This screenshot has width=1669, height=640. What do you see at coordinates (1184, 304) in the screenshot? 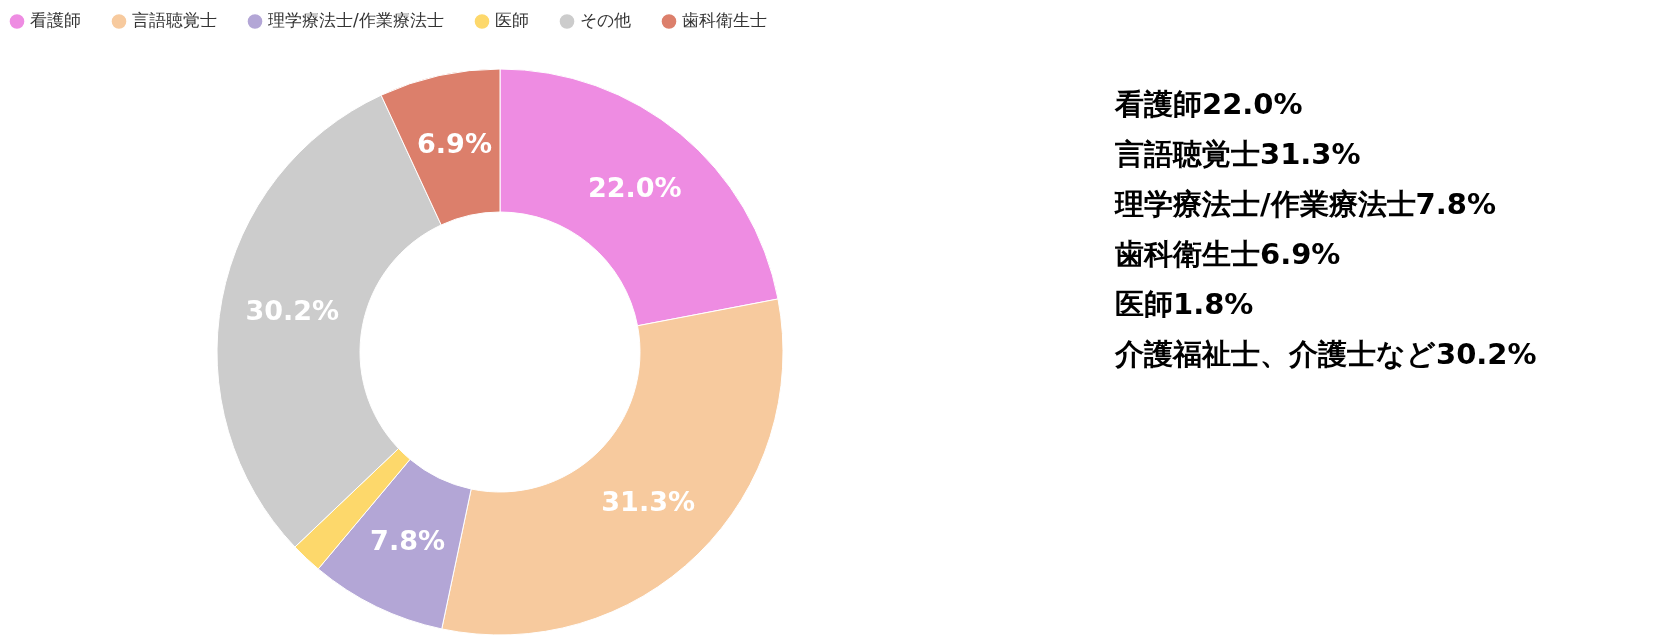
I see `text: 医師1.8%` at bounding box center [1184, 304].